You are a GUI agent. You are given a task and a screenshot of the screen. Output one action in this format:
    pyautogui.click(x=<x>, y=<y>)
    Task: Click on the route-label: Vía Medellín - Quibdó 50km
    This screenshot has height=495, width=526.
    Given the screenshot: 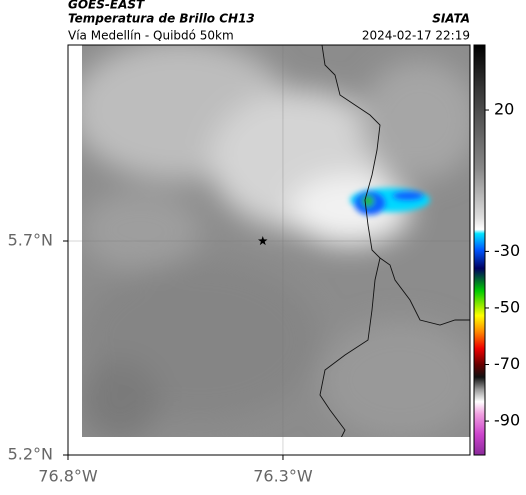 What is the action you would take?
    pyautogui.click(x=151, y=36)
    